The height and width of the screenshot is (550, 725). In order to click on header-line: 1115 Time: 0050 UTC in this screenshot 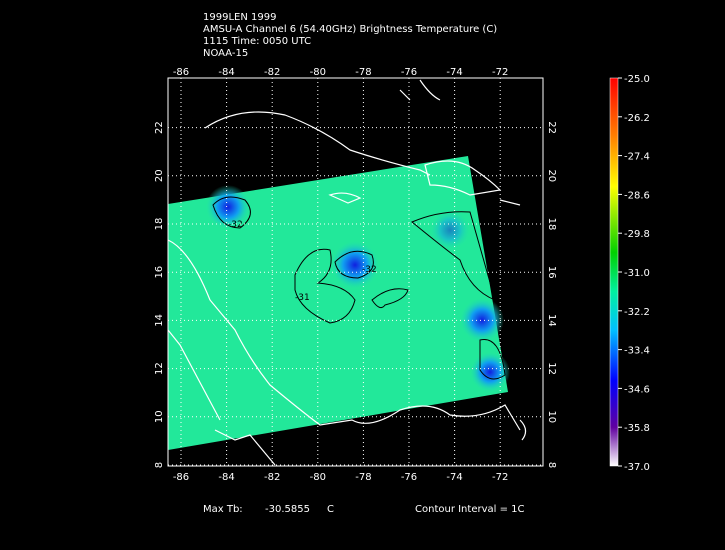, I will do `click(257, 41)`.